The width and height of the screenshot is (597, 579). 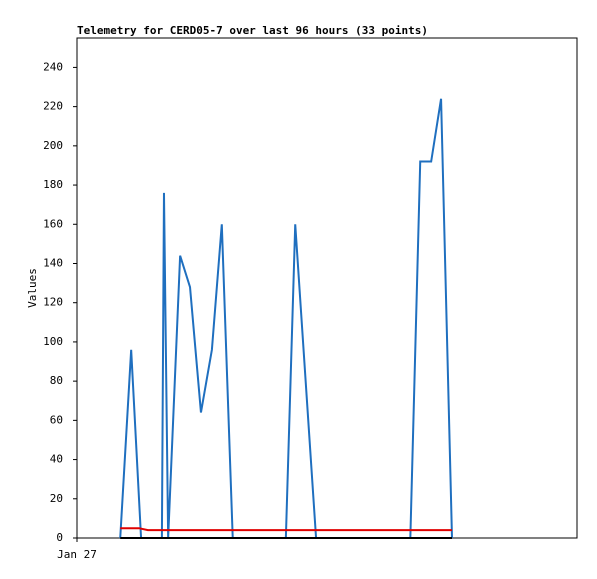 What do you see at coordinates (53, 66) in the screenshot?
I see `y-tick-label: 240` at bounding box center [53, 66].